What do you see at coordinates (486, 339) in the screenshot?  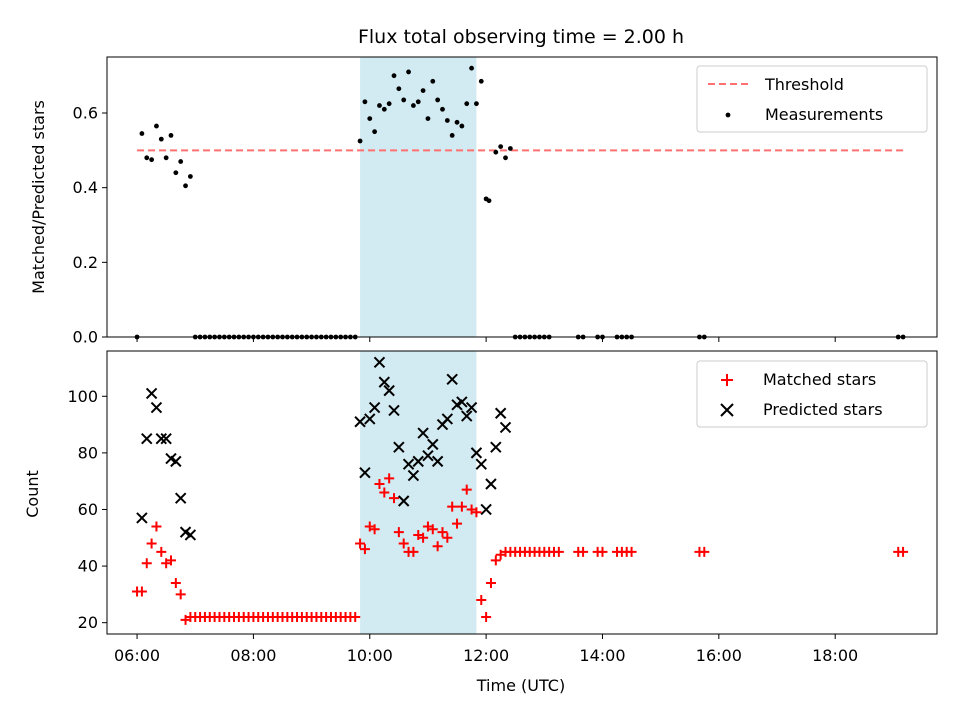 I see `top-x-ticks` at bounding box center [486, 339].